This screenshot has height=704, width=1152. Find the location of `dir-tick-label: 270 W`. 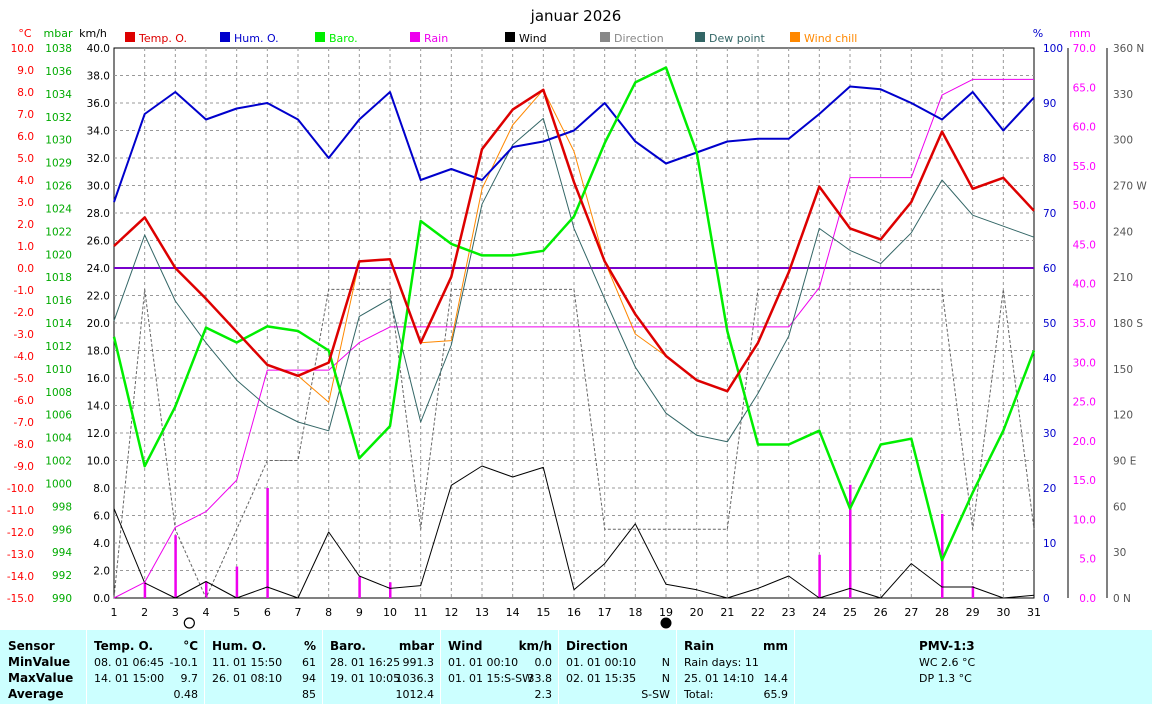

dir-tick-label: 270 W is located at coordinates (1130, 187).